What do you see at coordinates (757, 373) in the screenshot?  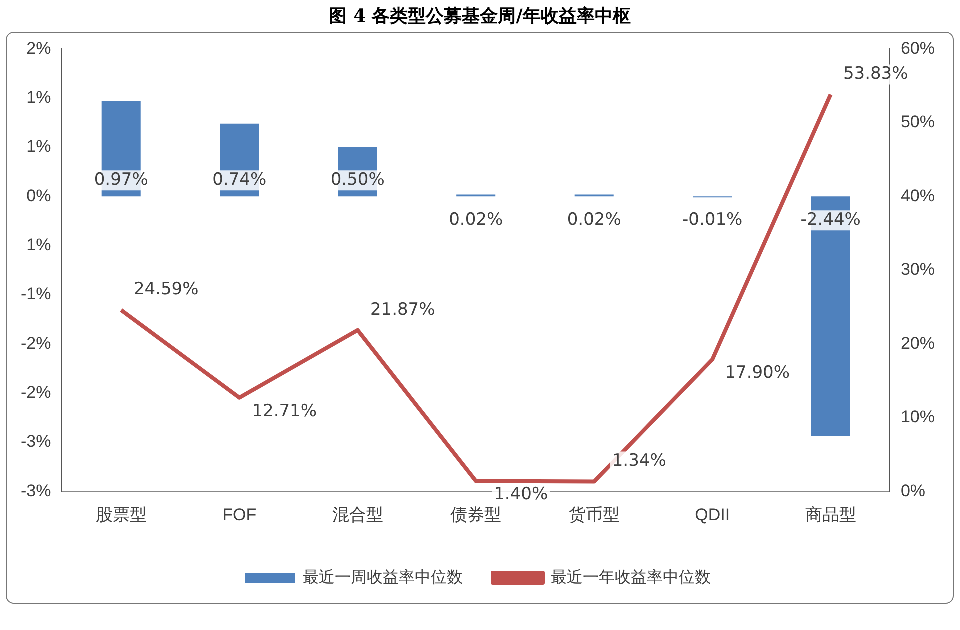 I see `data-label: 17.90%` at bounding box center [757, 373].